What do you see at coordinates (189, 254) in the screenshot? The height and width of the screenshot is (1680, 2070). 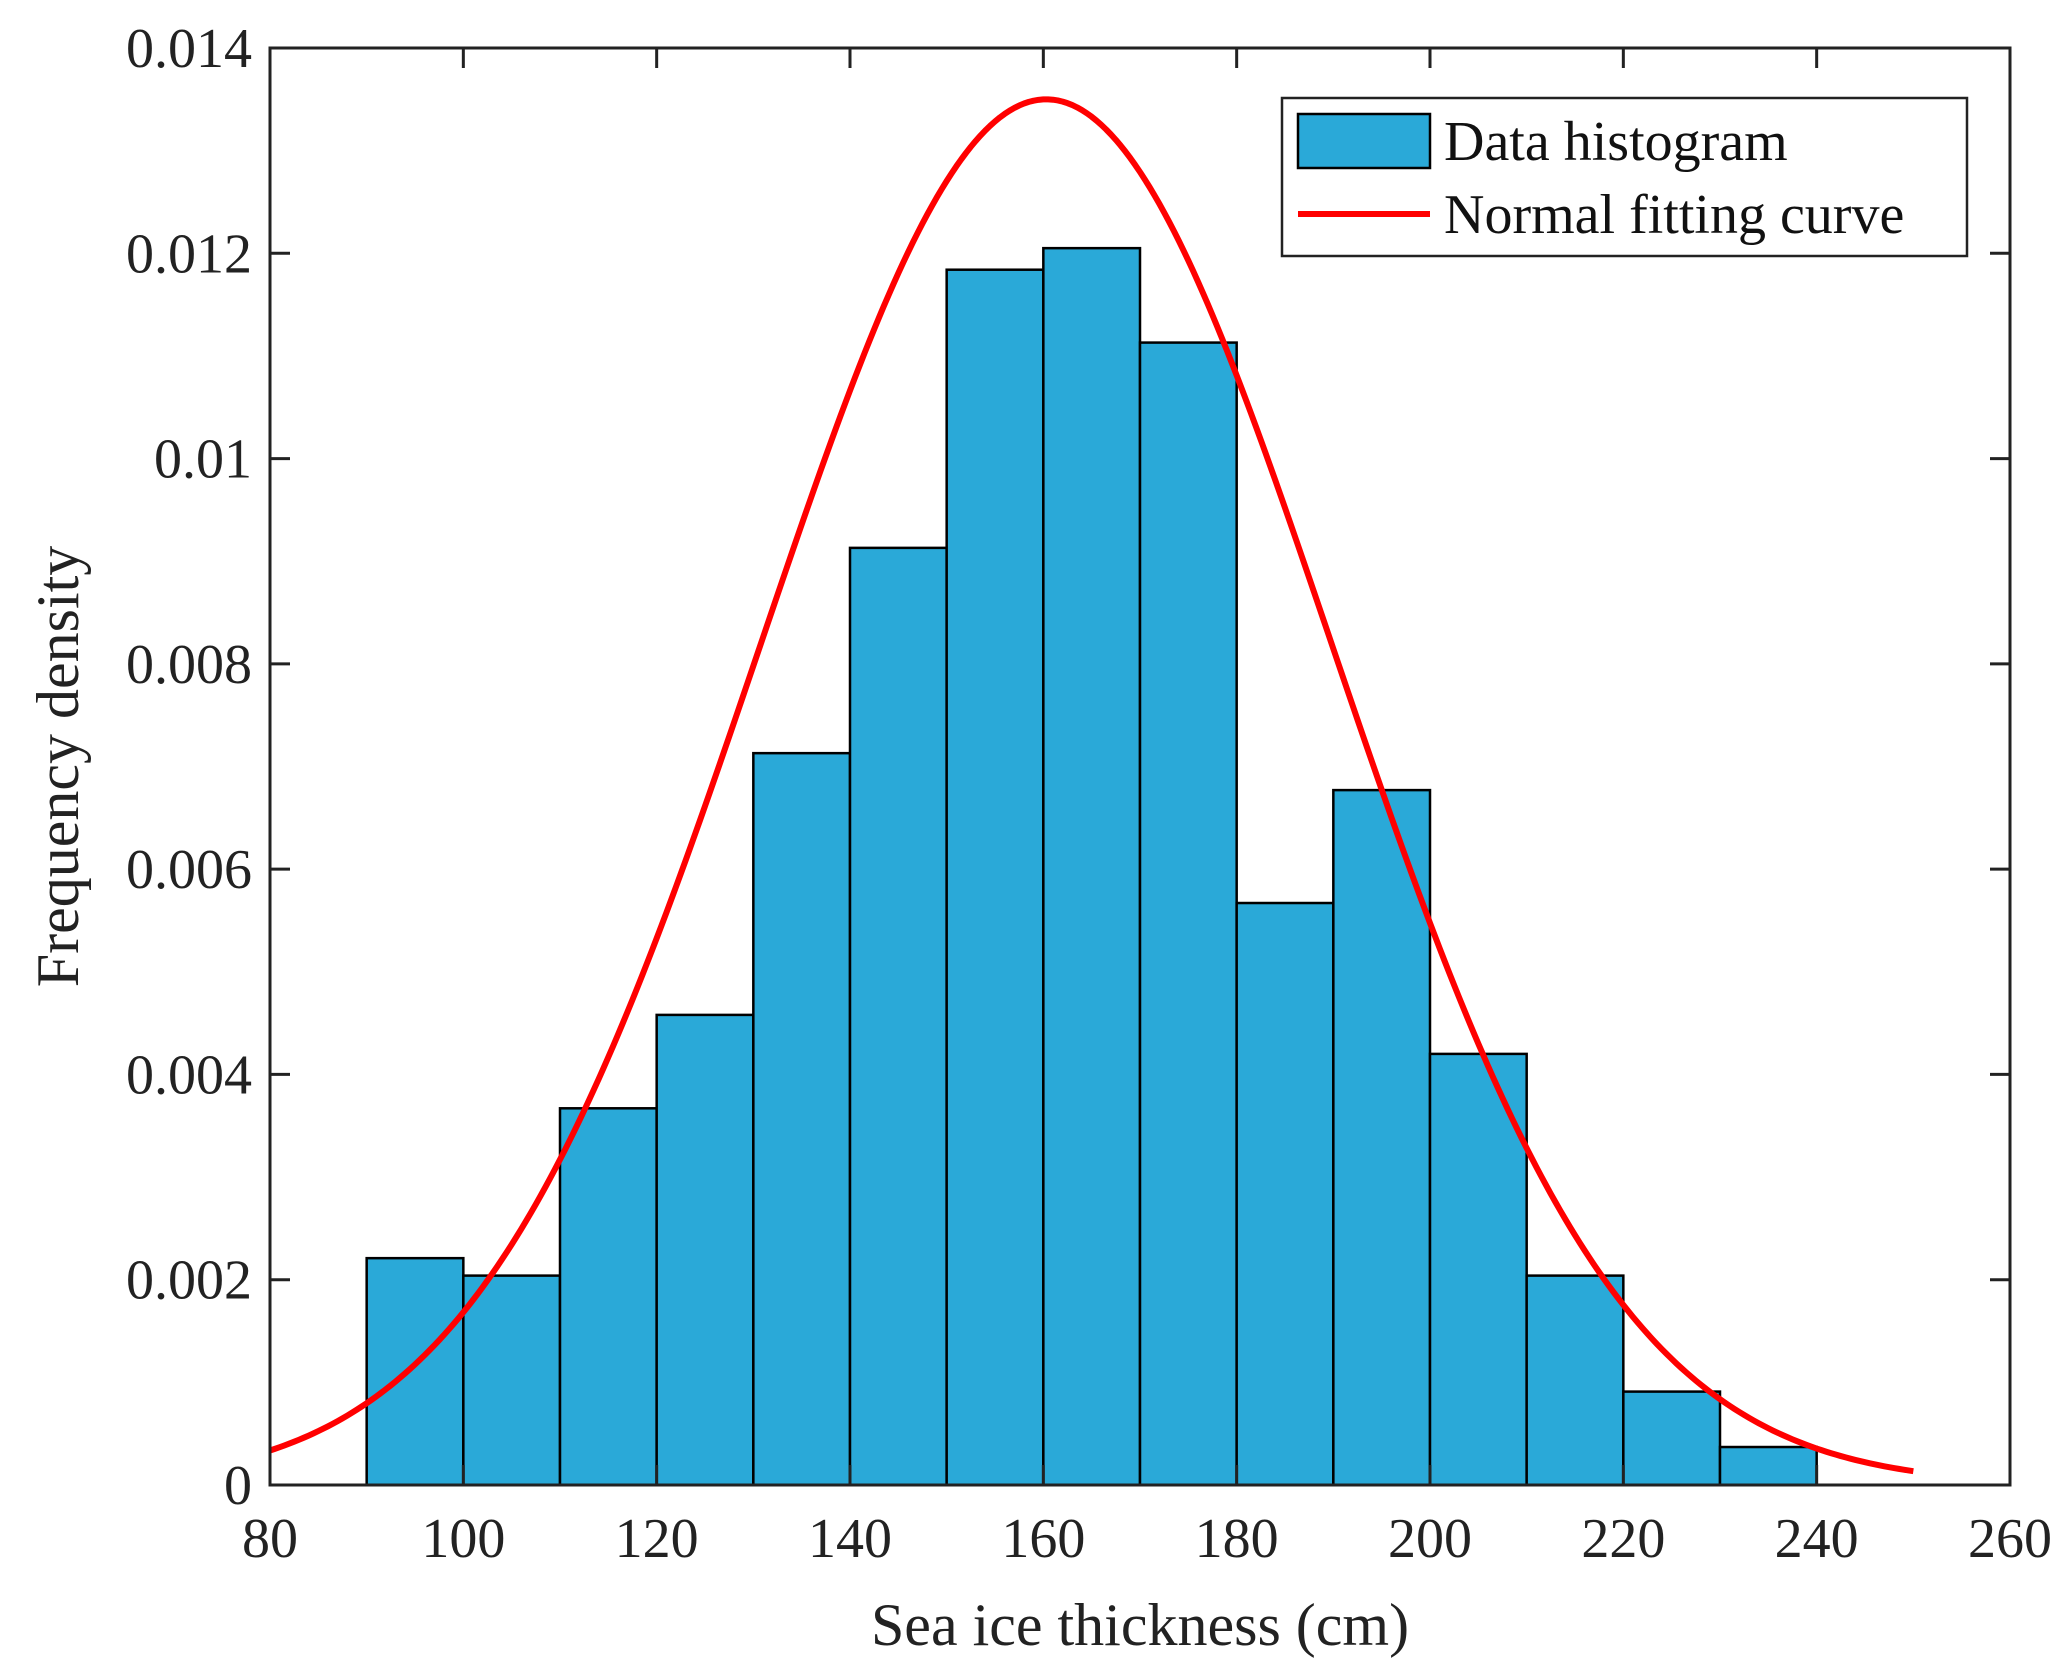 I see `y-tick-label: 0.012` at bounding box center [189, 254].